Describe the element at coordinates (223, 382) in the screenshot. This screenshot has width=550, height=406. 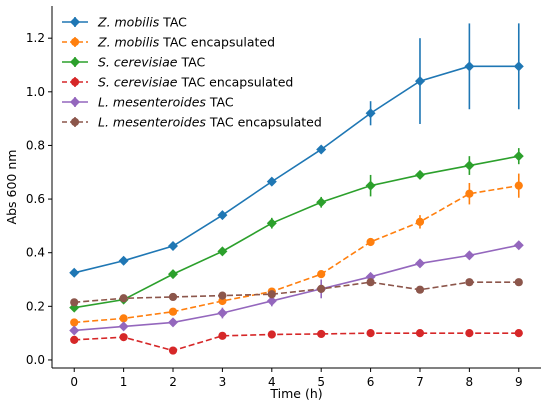
I see `x-tick-label: 3` at that location.